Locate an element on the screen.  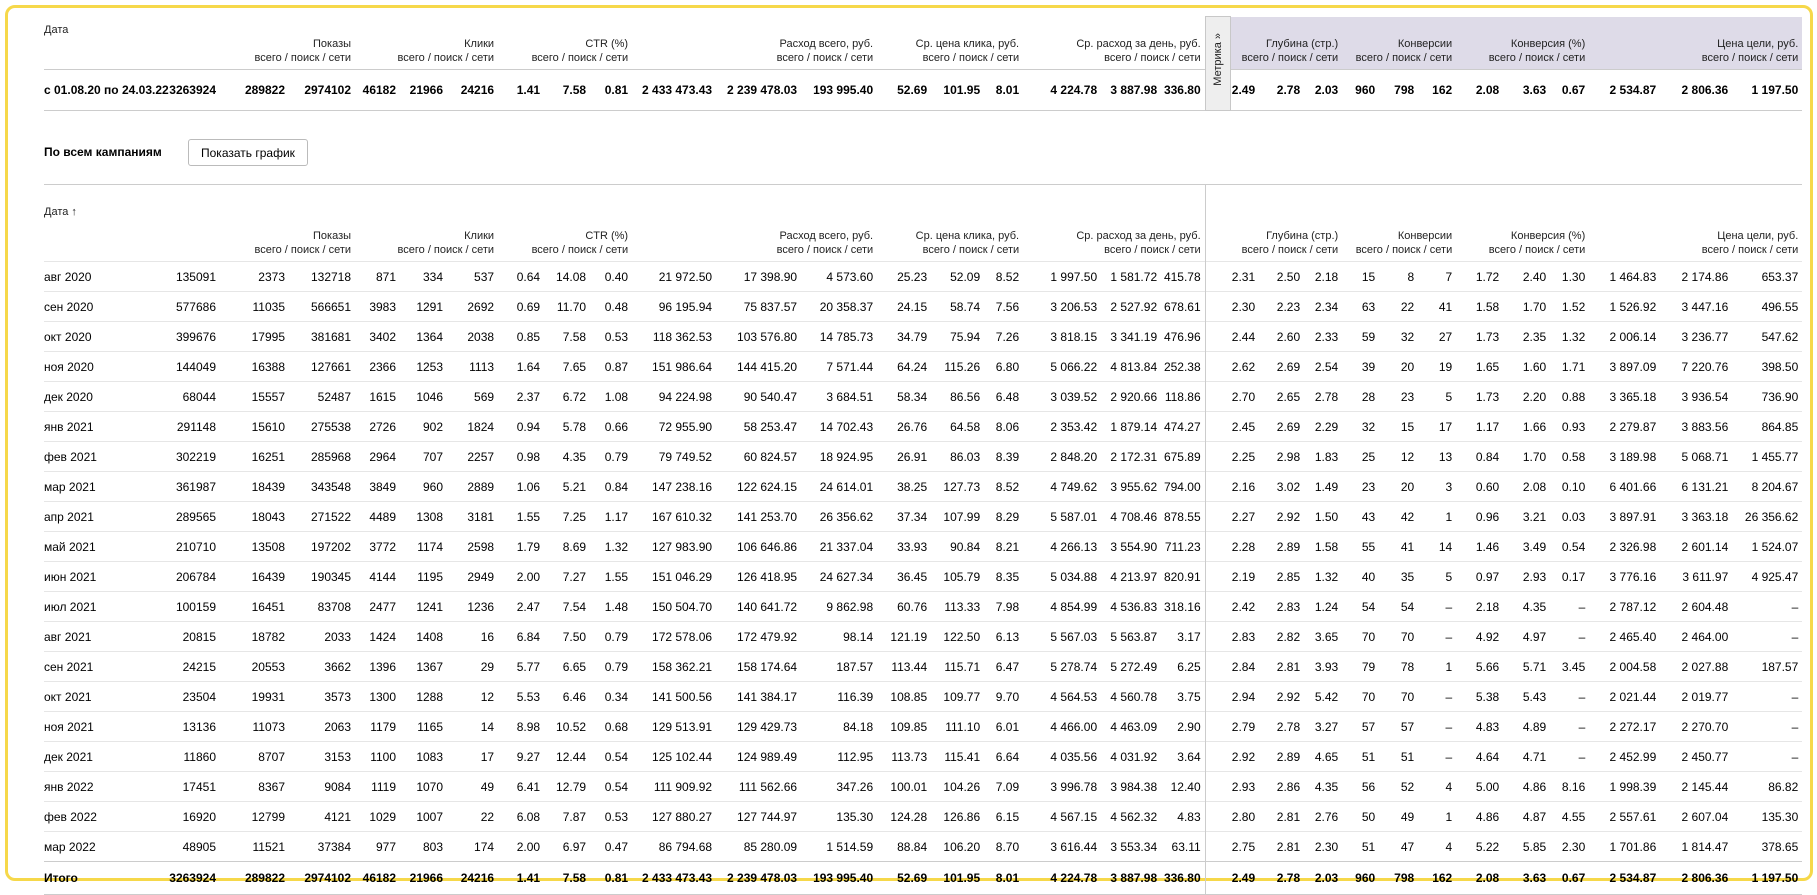
cell: 22 is located at coordinates (473, 816).